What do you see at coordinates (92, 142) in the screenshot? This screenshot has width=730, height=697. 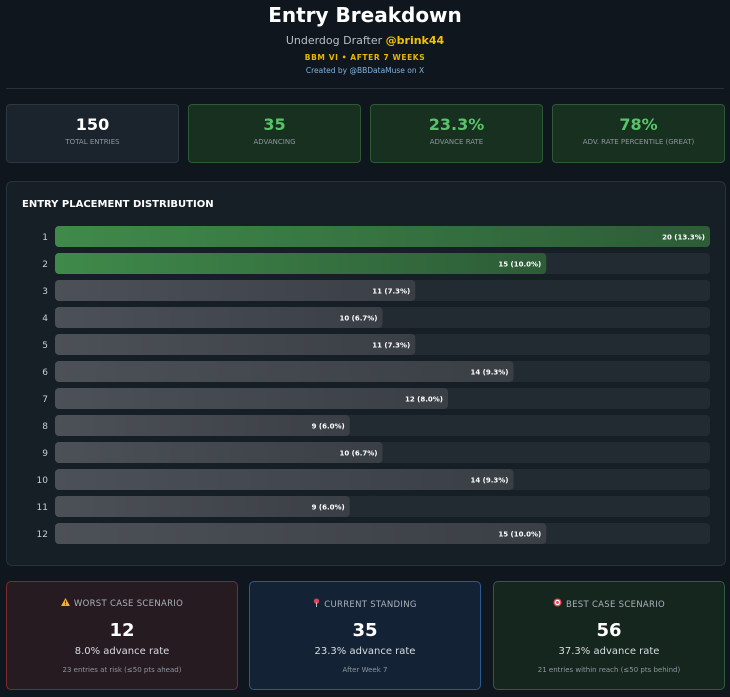 I see `stat-label: TOTAL ENTRIES` at bounding box center [92, 142].